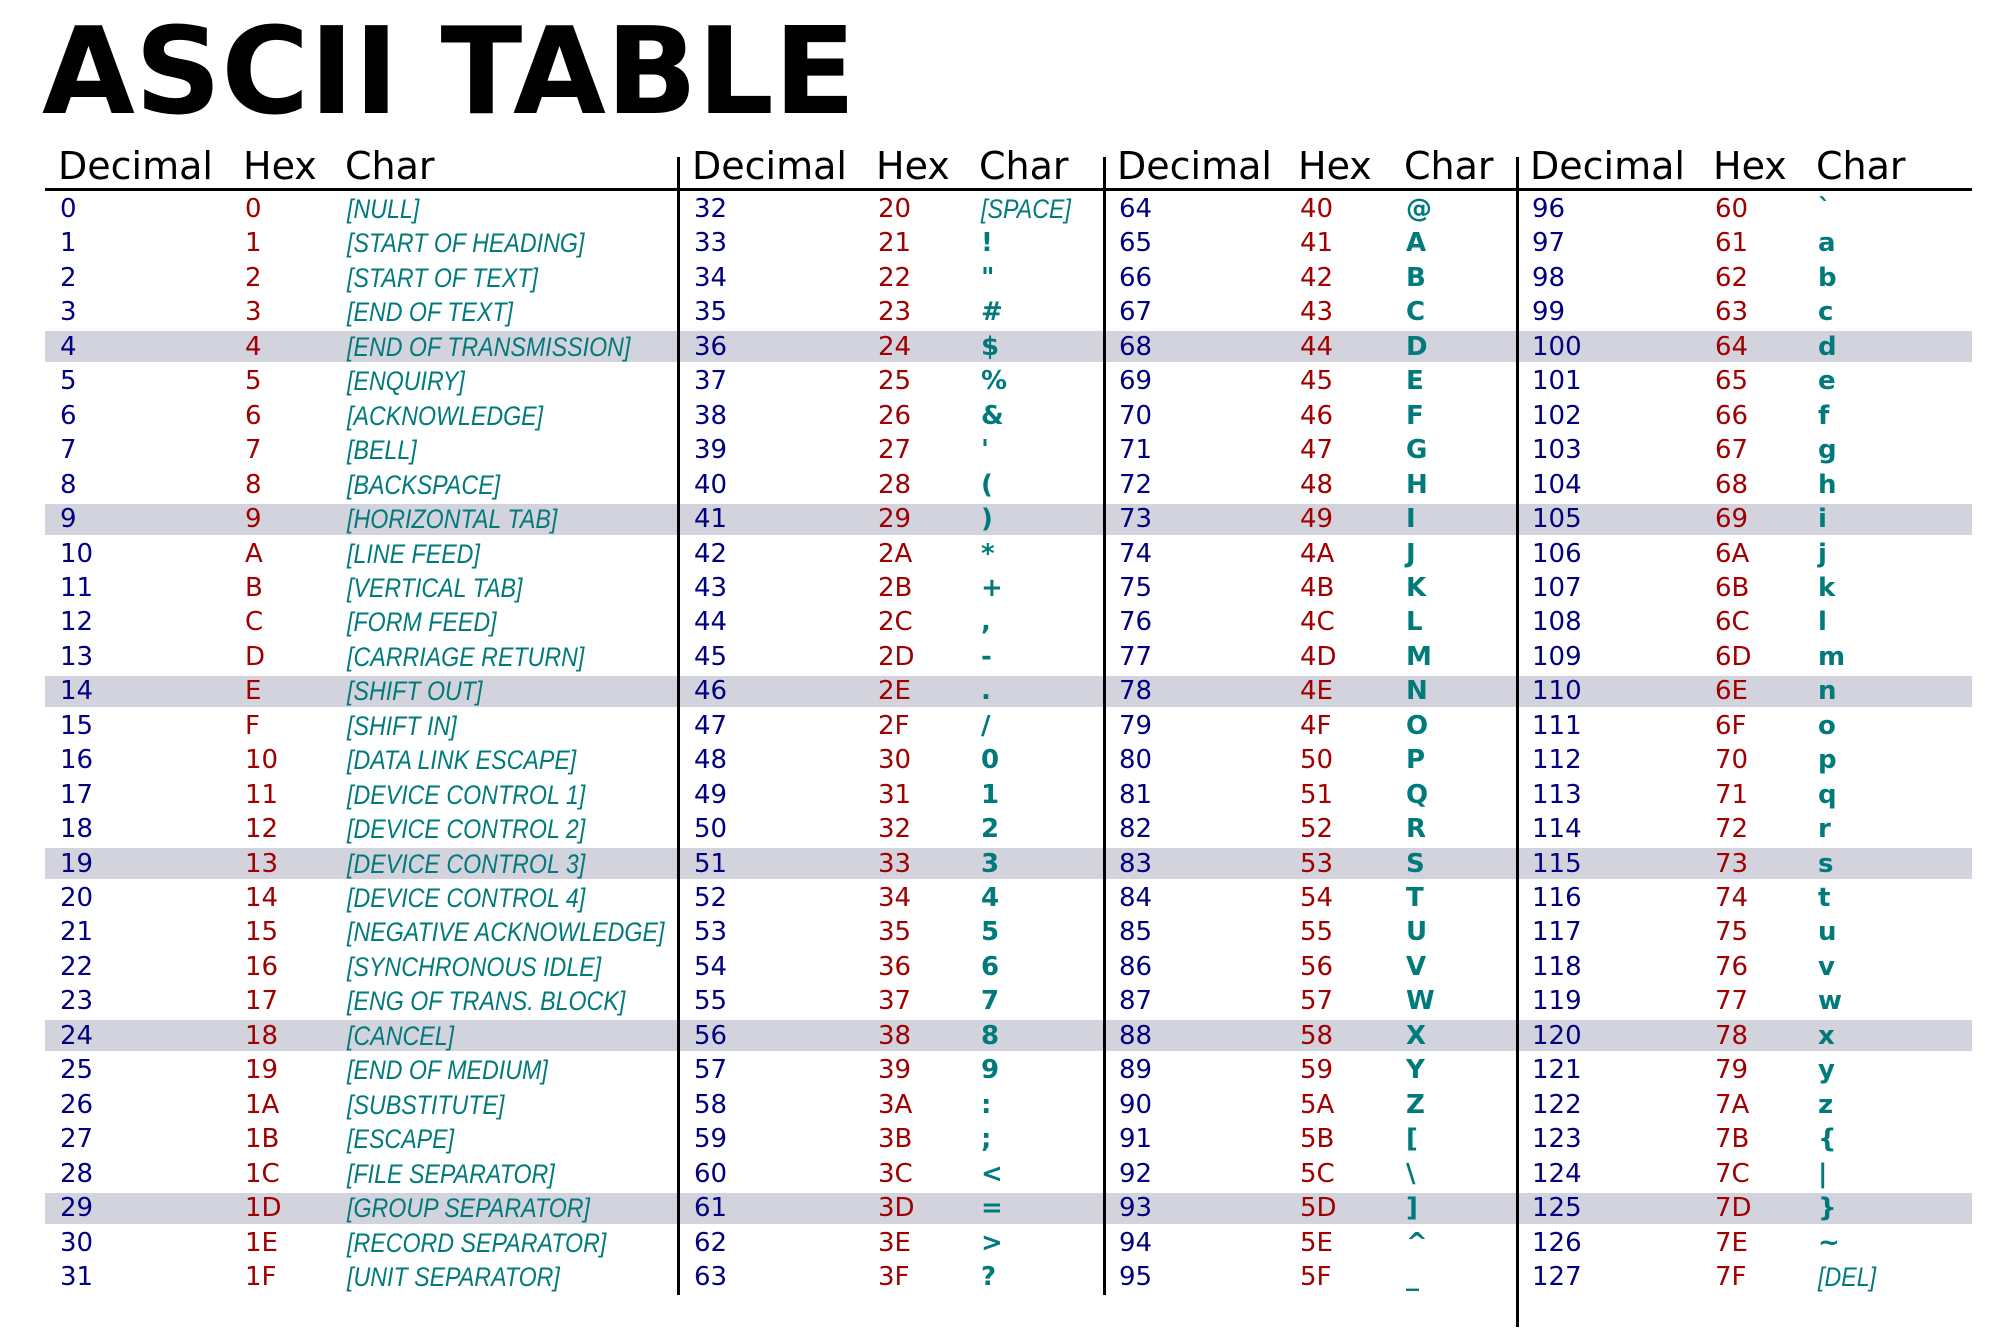  I want to click on hex-cell: 18, so click(262, 1035).